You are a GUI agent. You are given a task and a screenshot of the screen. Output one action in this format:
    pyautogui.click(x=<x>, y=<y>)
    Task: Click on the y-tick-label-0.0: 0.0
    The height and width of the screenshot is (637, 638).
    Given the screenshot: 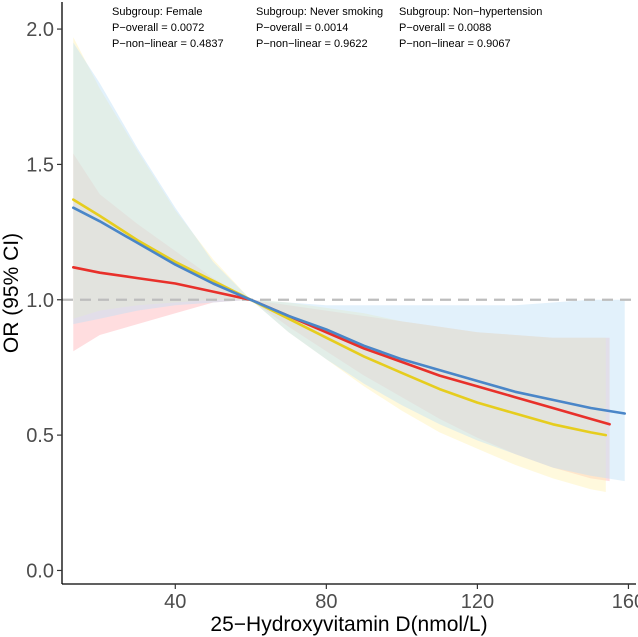 What is the action you would take?
    pyautogui.click(x=40, y=571)
    